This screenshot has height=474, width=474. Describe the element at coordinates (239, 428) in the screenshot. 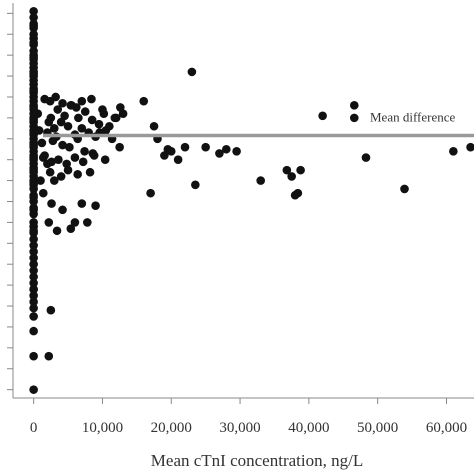

I see `x-tick-label: 30,000` at that location.